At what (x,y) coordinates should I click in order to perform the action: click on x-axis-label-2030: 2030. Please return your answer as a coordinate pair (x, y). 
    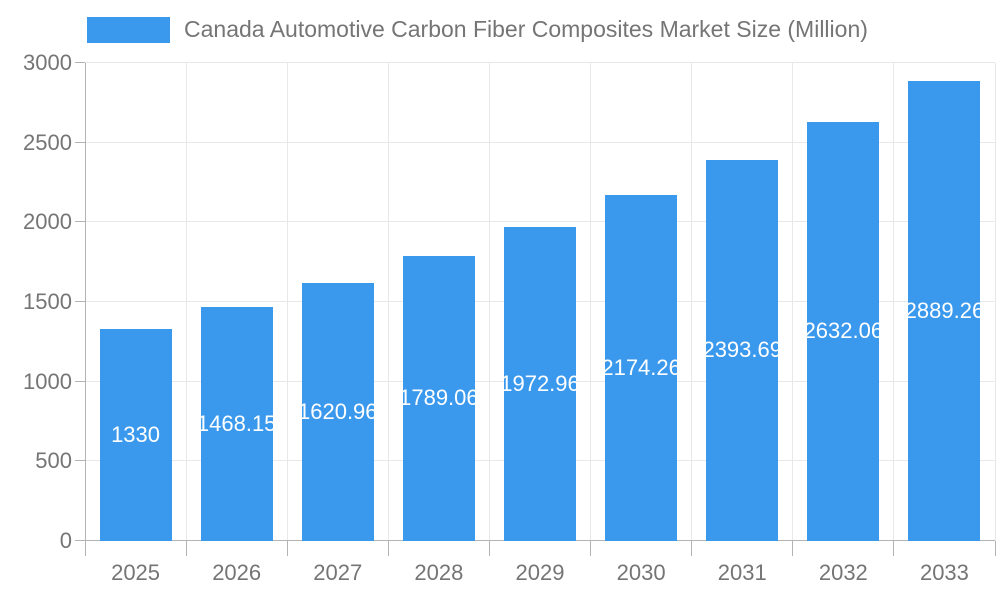
    Looking at the image, I should click on (641, 572).